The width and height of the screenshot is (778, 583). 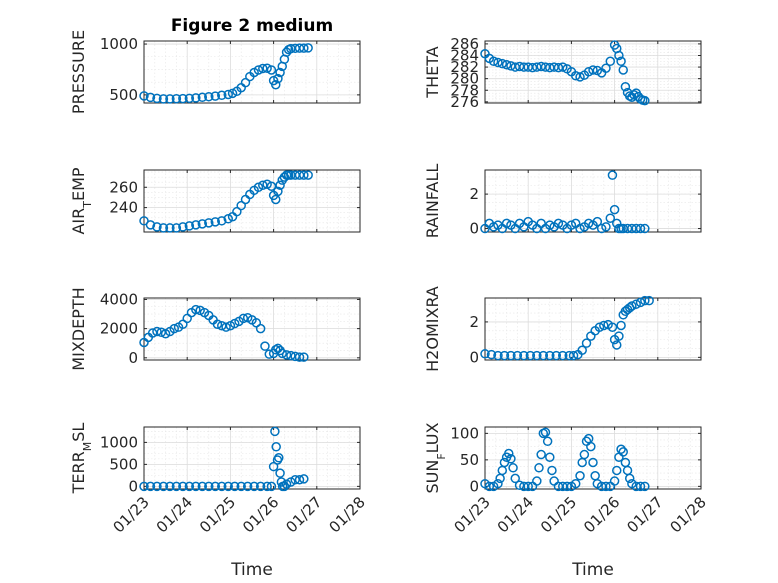 What do you see at coordinates (214, 65) in the screenshot?
I see `subplot-1: 500 1000 PRESSURE Figure 2 medium` at bounding box center [214, 65].